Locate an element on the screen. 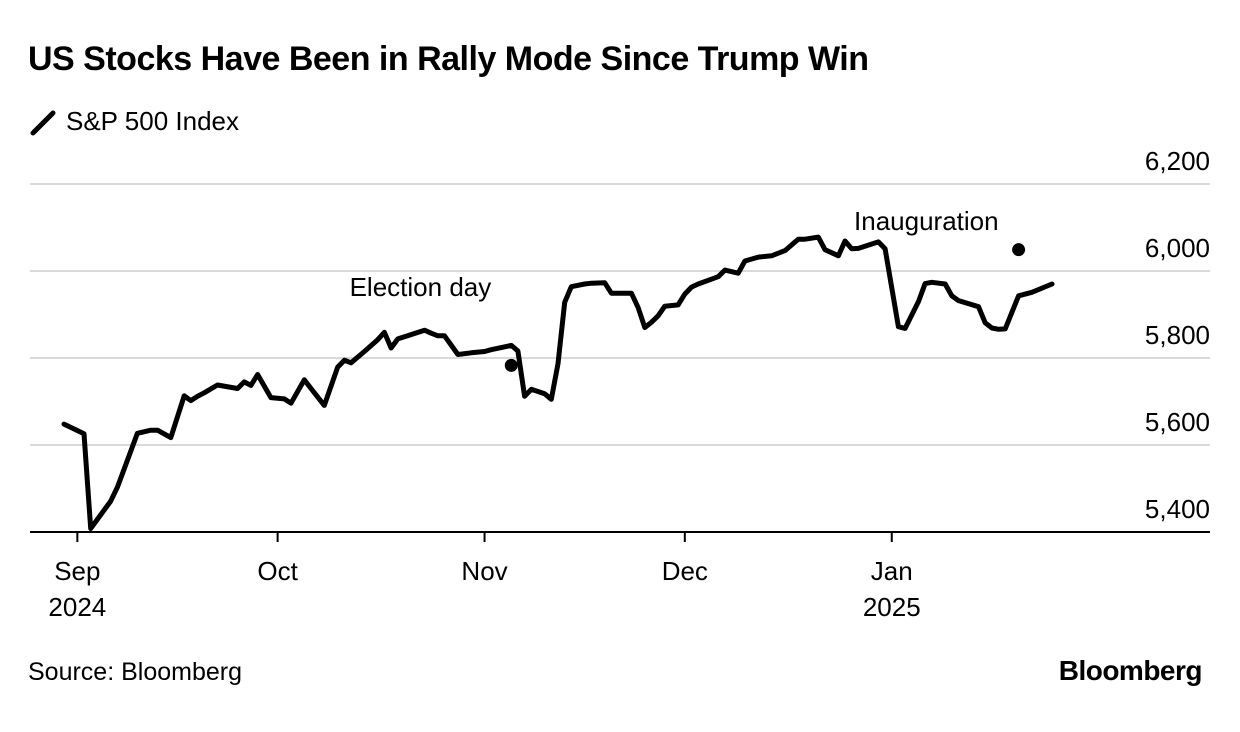 The image size is (1240, 732). y-tick-label: 5,400 is located at coordinates (1177, 509).